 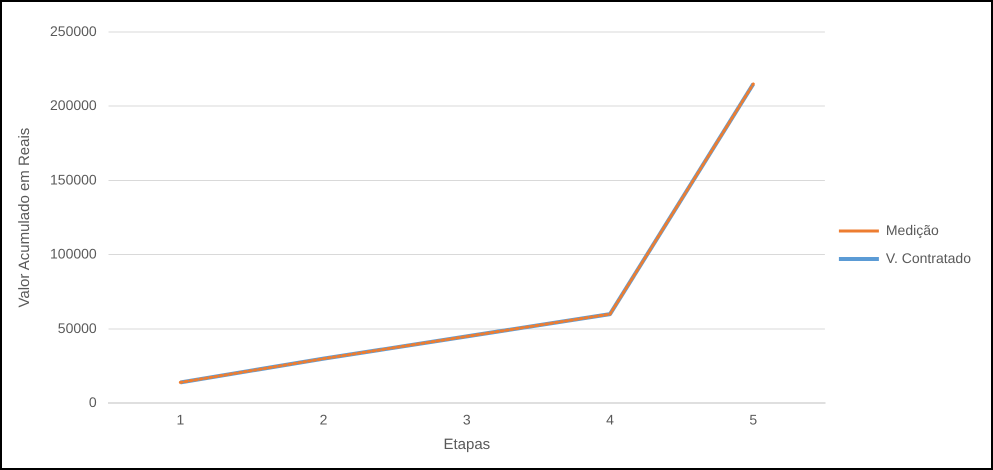 I want to click on x-axis-title: Etapas, so click(x=466, y=445).